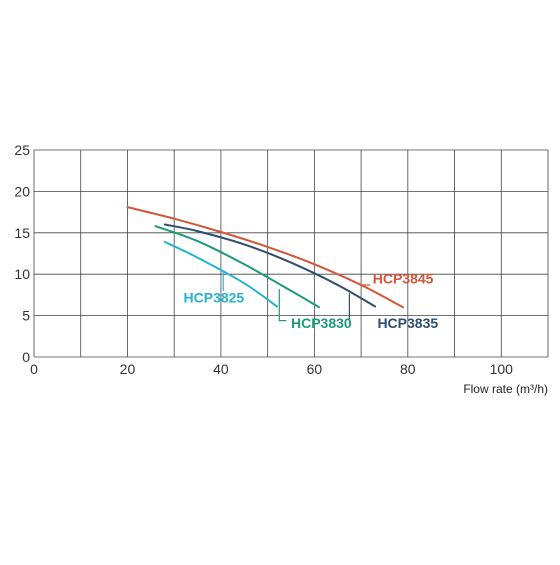  I want to click on series-line-hcp3825, so click(220, 274).